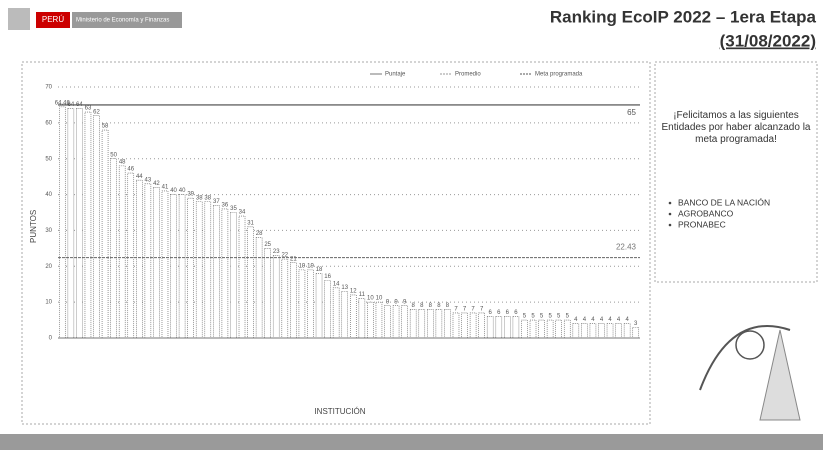 Image resolution: width=823 pixels, height=455 pixels. Describe the element at coordinates (339, 411) in the screenshot. I see `x-axis-title: INSTITUCIÓN` at that location.